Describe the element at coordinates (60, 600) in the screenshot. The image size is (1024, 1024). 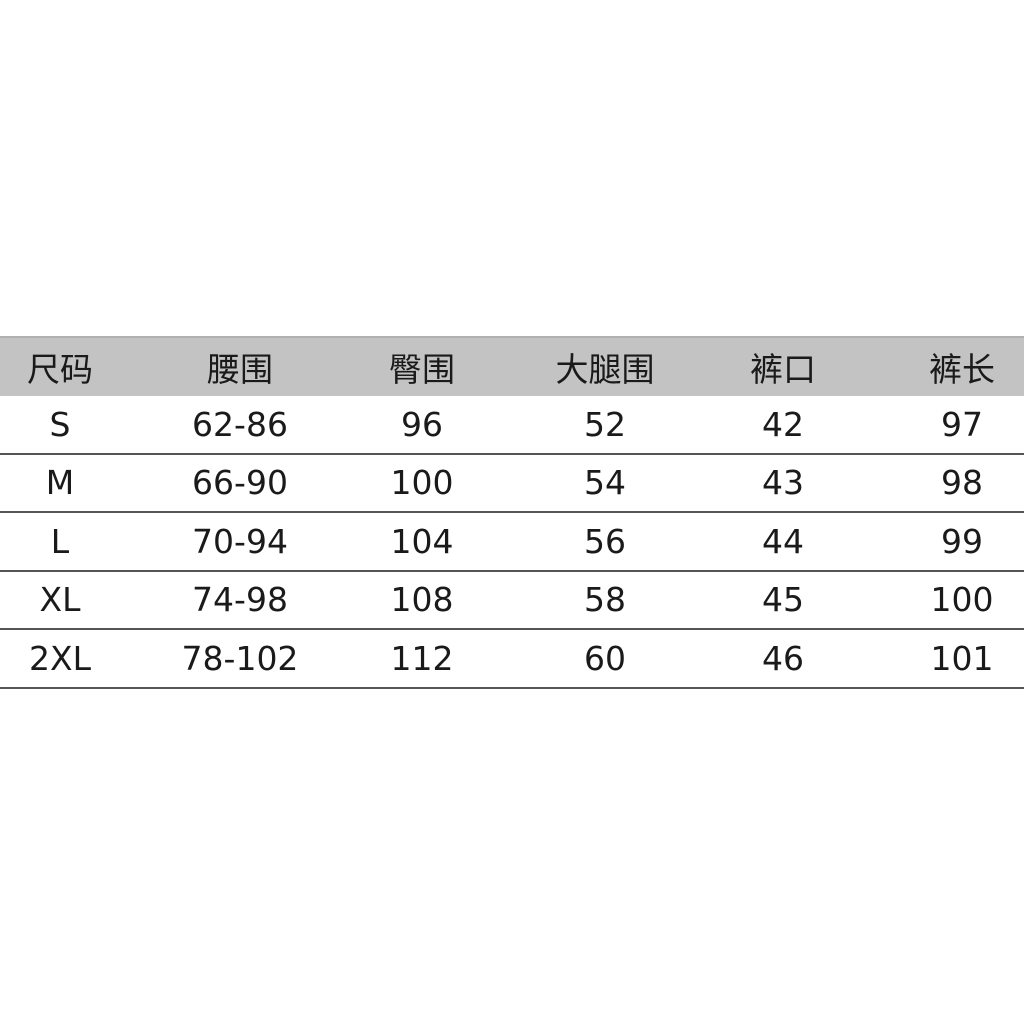
I see `table-cell: XL` at that location.